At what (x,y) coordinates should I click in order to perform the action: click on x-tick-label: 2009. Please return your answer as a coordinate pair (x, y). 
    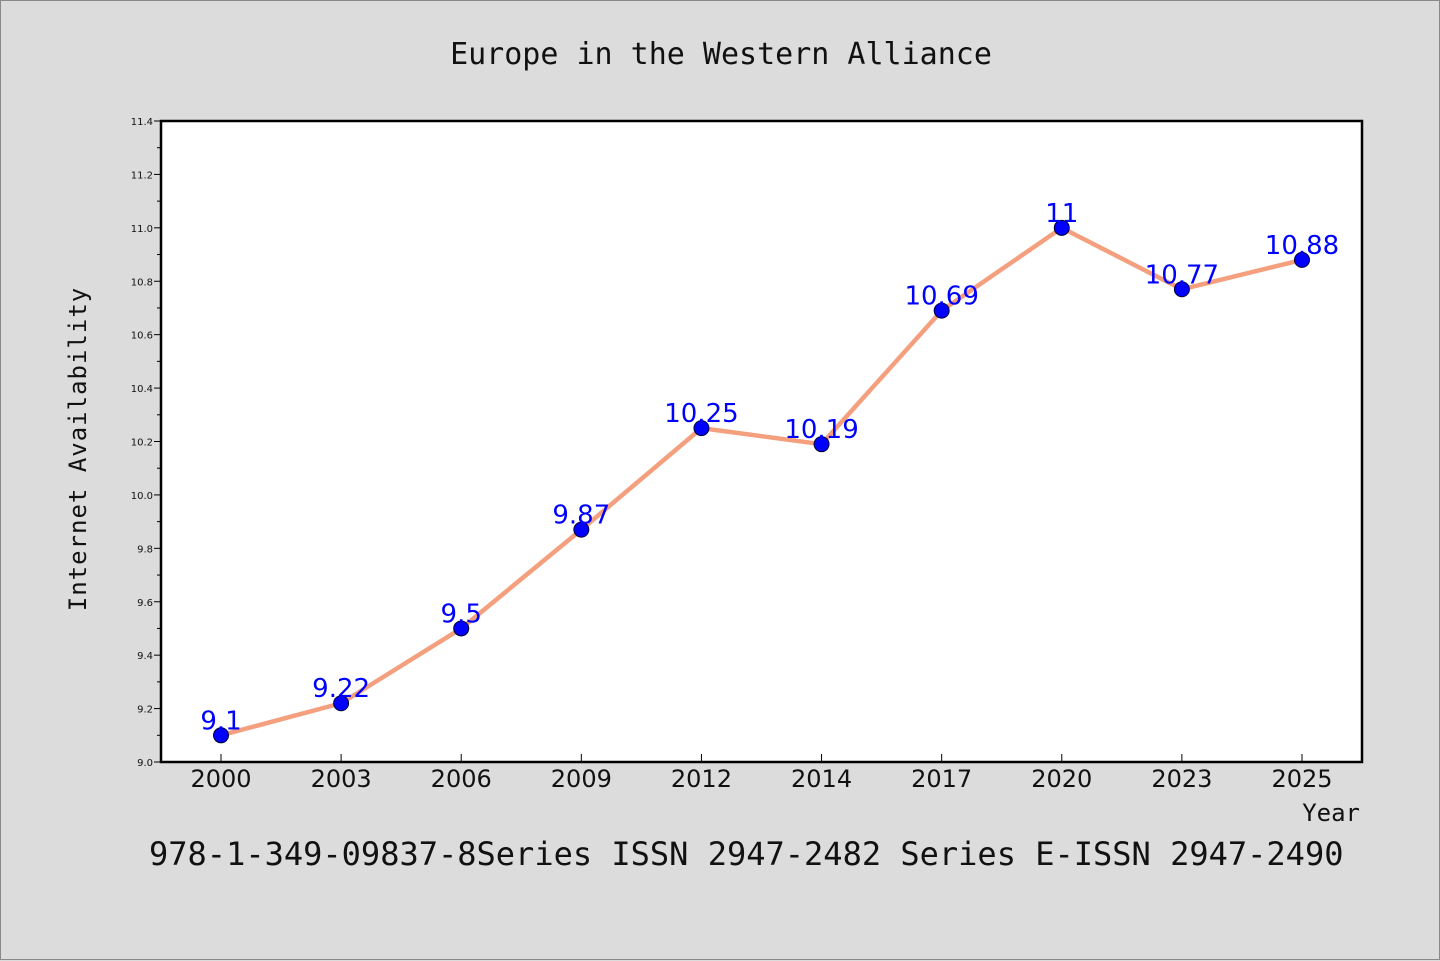
    Looking at the image, I should click on (581, 779).